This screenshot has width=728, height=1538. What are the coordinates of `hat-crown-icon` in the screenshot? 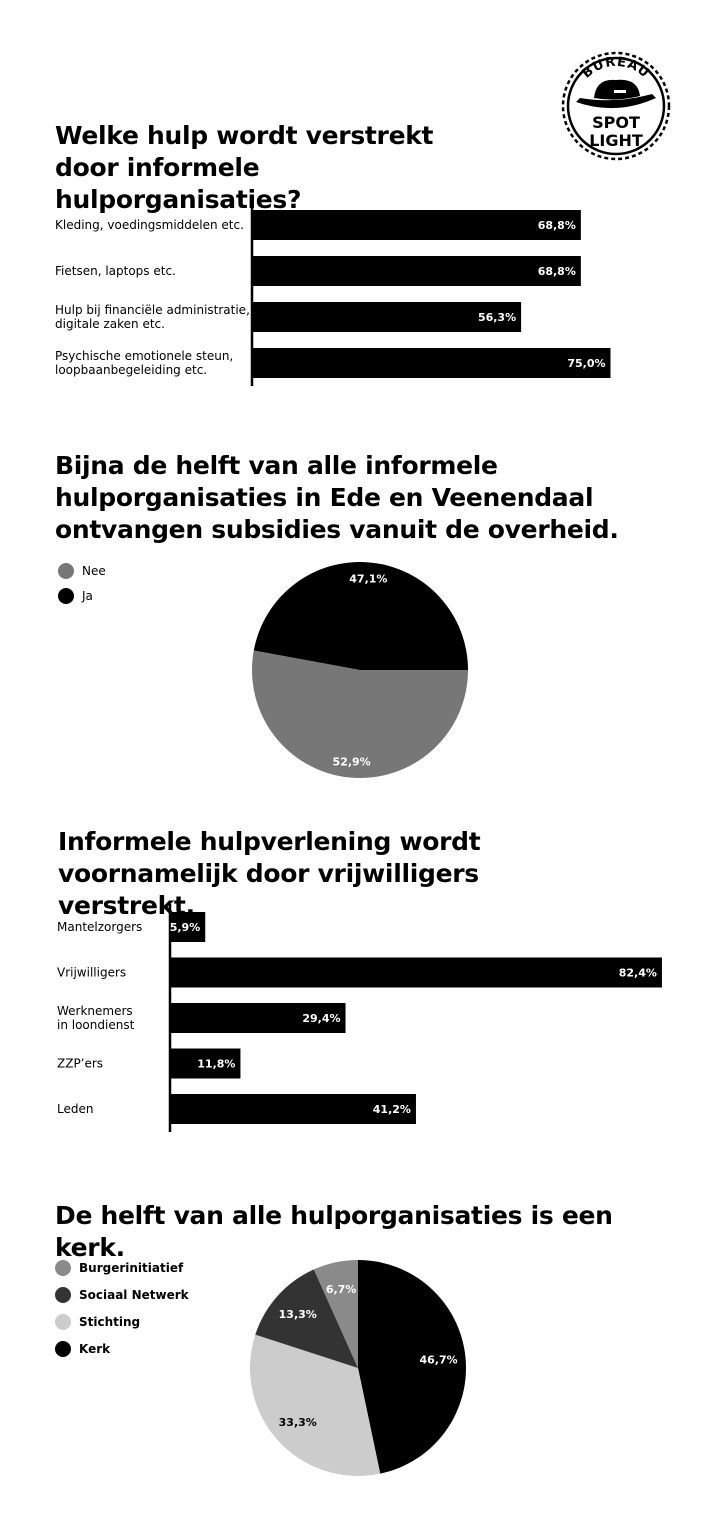 It's located at (617, 89).